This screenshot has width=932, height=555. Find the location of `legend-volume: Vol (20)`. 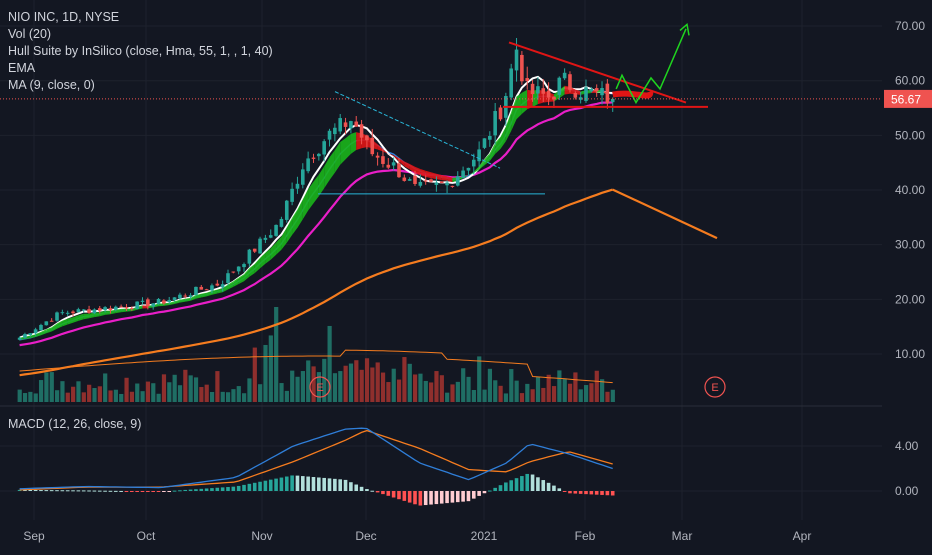

legend-volume: Vol (20) is located at coordinates (30, 34).